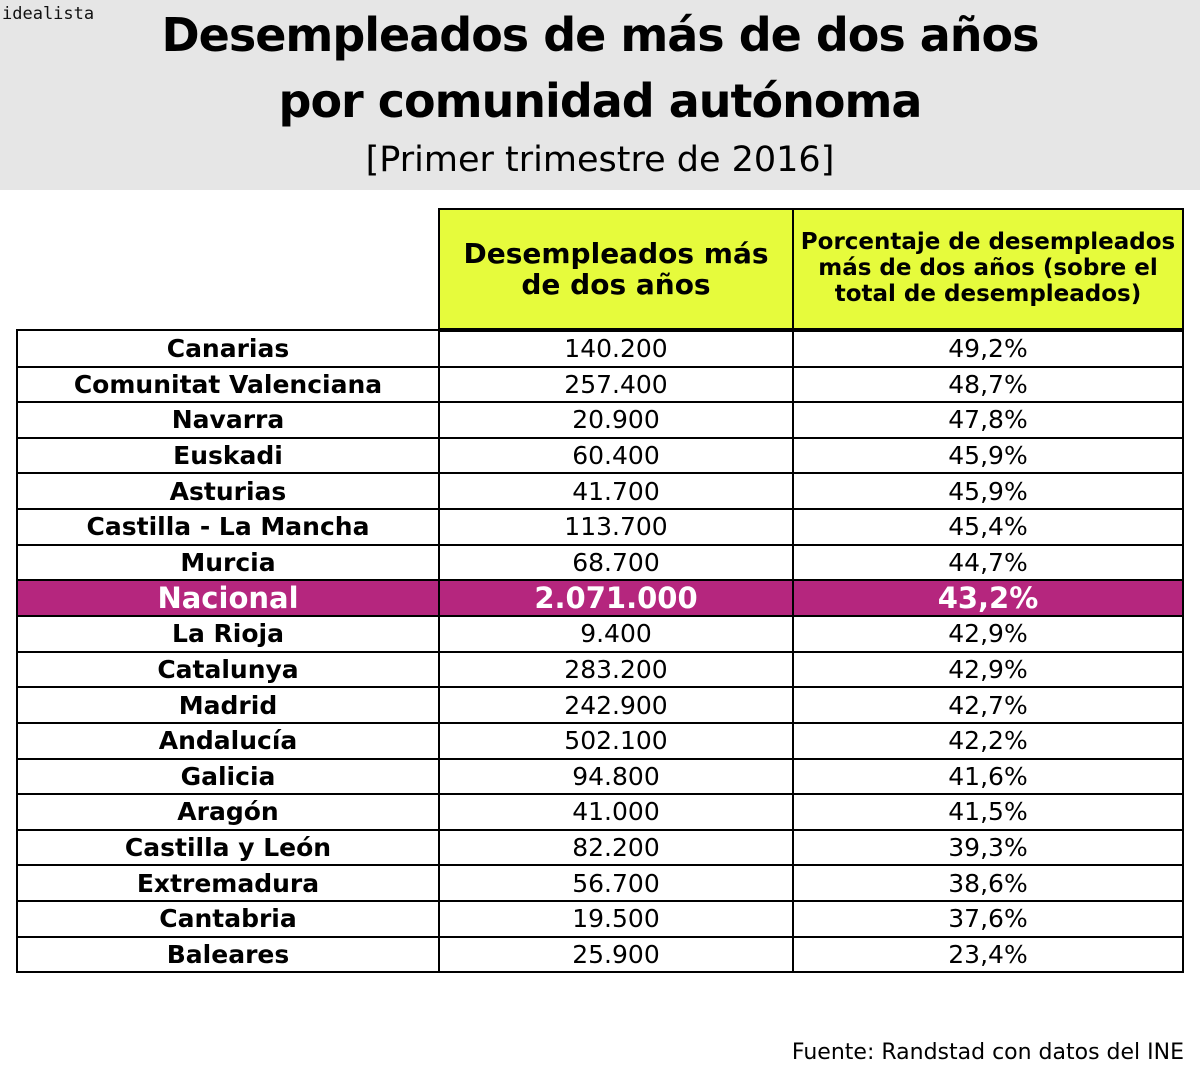  Describe the element at coordinates (988, 954) in the screenshot. I see `cell-percent: 23,4%` at that location.